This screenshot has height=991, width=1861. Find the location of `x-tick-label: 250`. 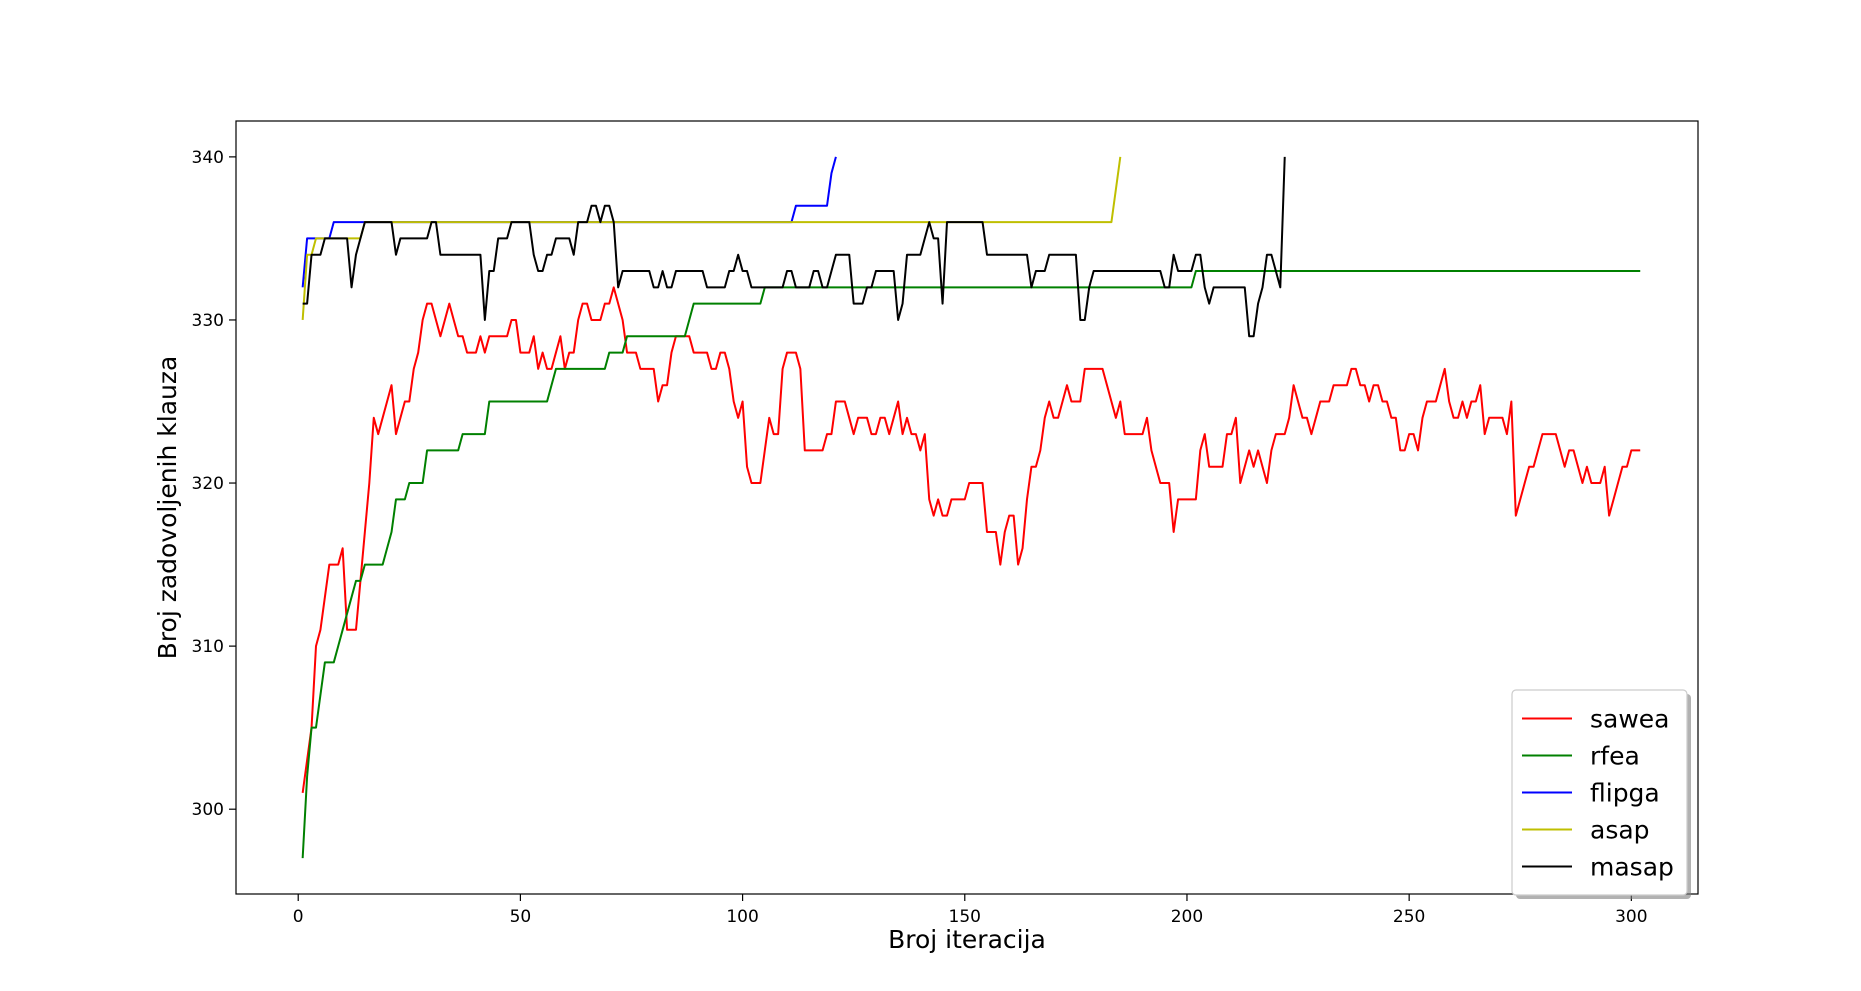

x-tick-label: 250 is located at coordinates (1409, 917).